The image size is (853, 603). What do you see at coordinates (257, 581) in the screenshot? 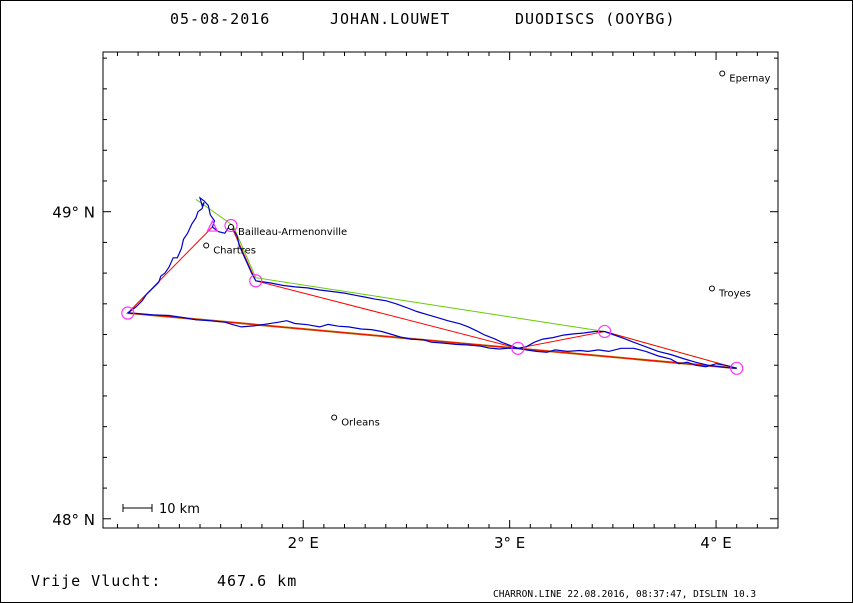
I see `free-flight-distance: 467.6 km` at bounding box center [257, 581].